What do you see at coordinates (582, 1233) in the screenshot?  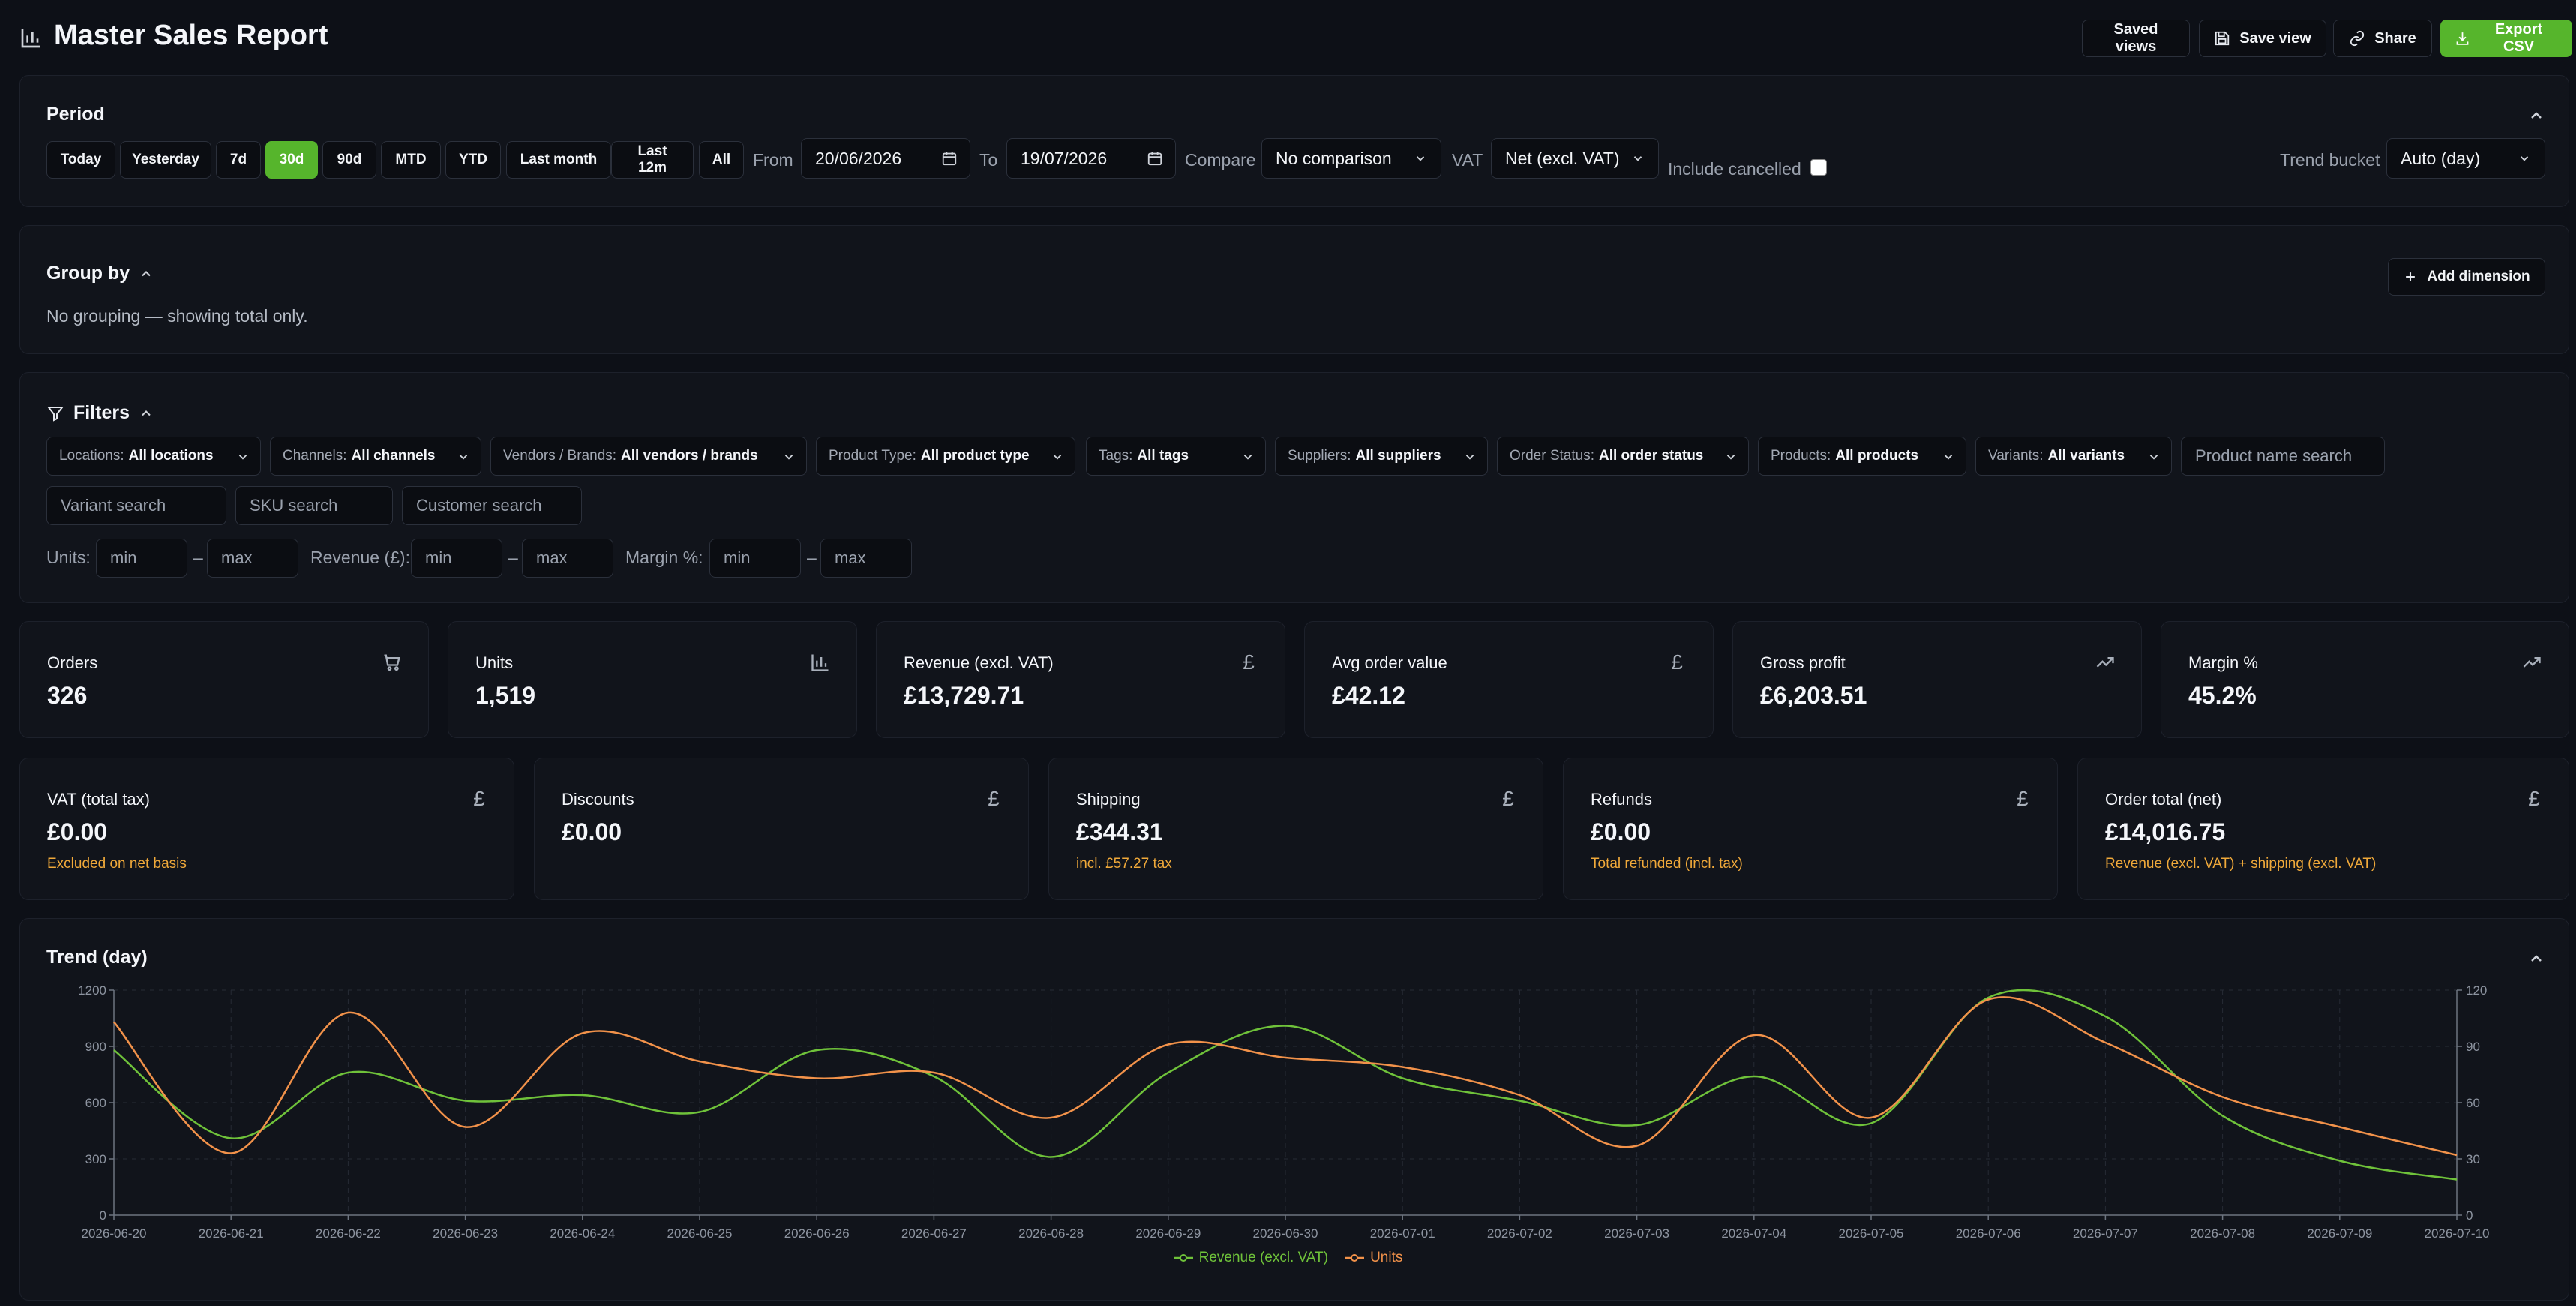 I see `x-tick-label: 2026-06-24` at bounding box center [582, 1233].